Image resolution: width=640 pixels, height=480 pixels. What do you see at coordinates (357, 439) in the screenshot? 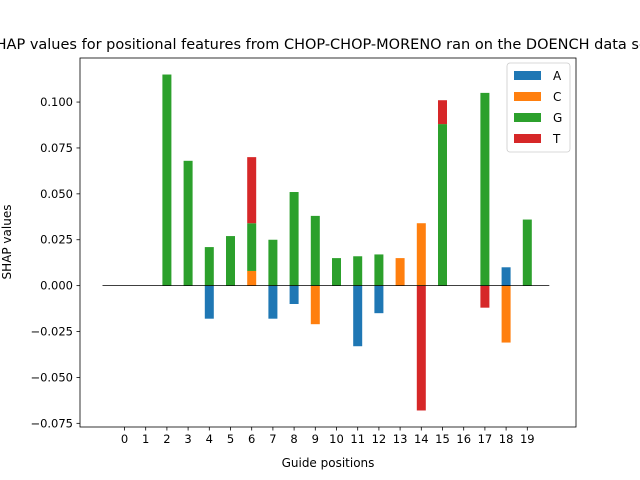
I see `x-tick-label: 11` at bounding box center [357, 439].